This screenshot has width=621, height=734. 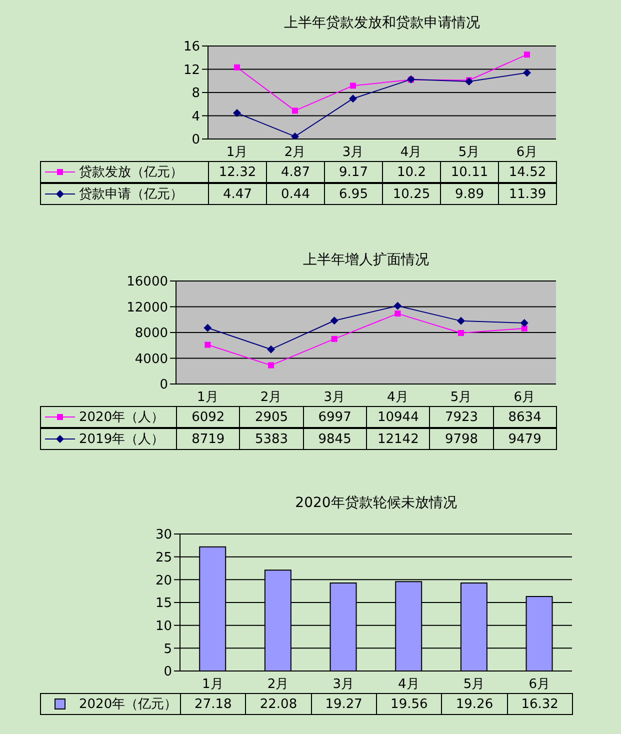 I want to click on y-tick-label: 5, so click(x=168, y=649).